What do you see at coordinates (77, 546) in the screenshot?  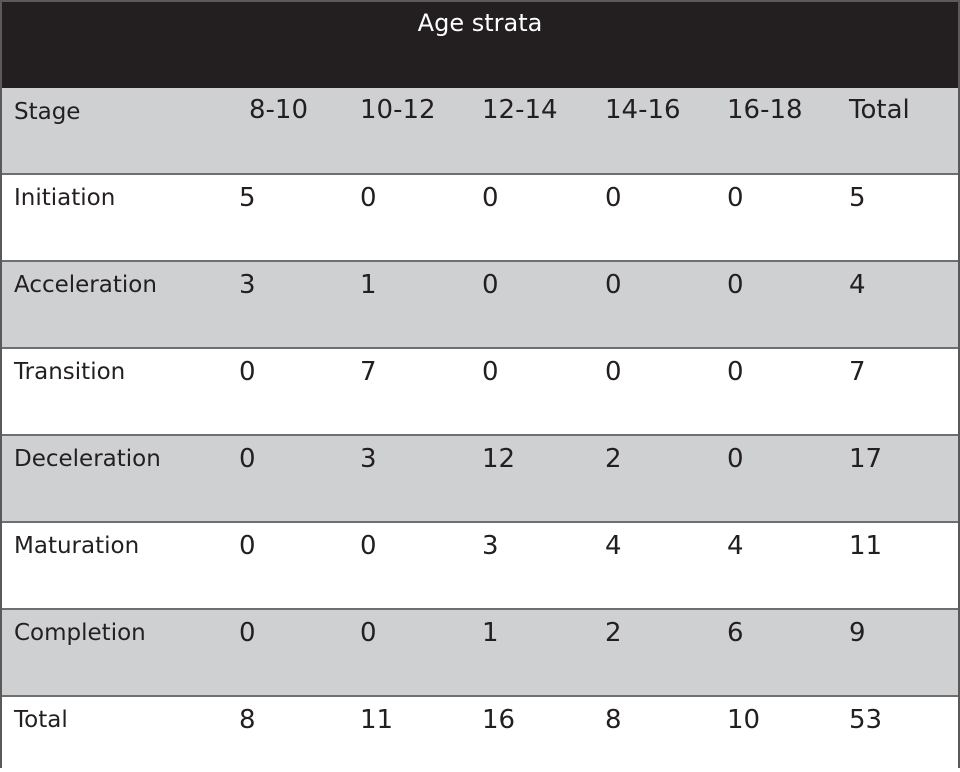 I see `row-stage-label: Maturation` at bounding box center [77, 546].